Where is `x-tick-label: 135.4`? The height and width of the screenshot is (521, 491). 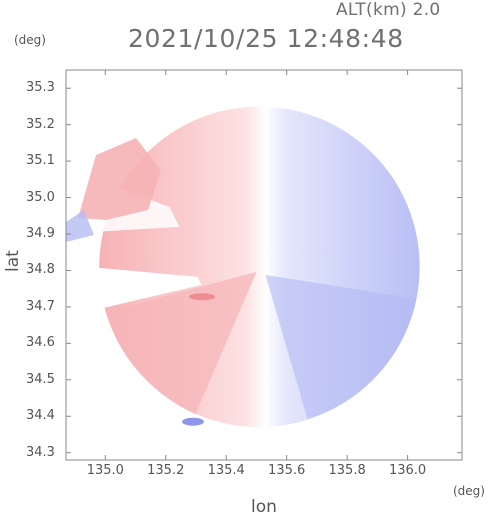
x-tick-label: 135.4 is located at coordinates (226, 470).